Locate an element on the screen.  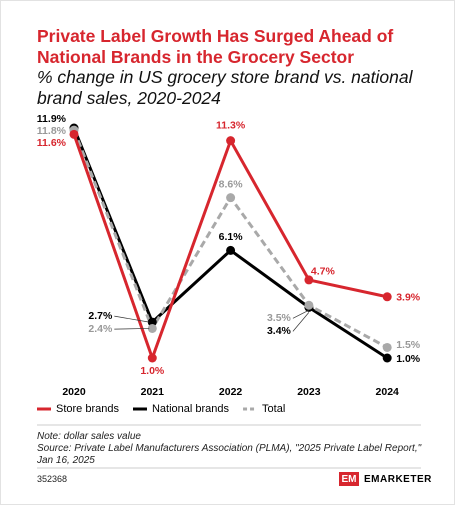
data-label: 11.3% is located at coordinates (231, 125).